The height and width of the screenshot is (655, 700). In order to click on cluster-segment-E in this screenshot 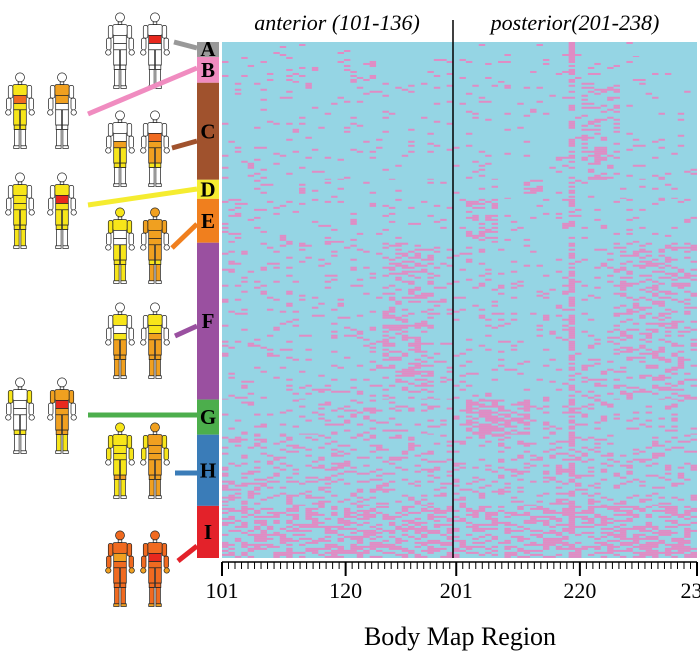, I will do `click(208, 220)`.